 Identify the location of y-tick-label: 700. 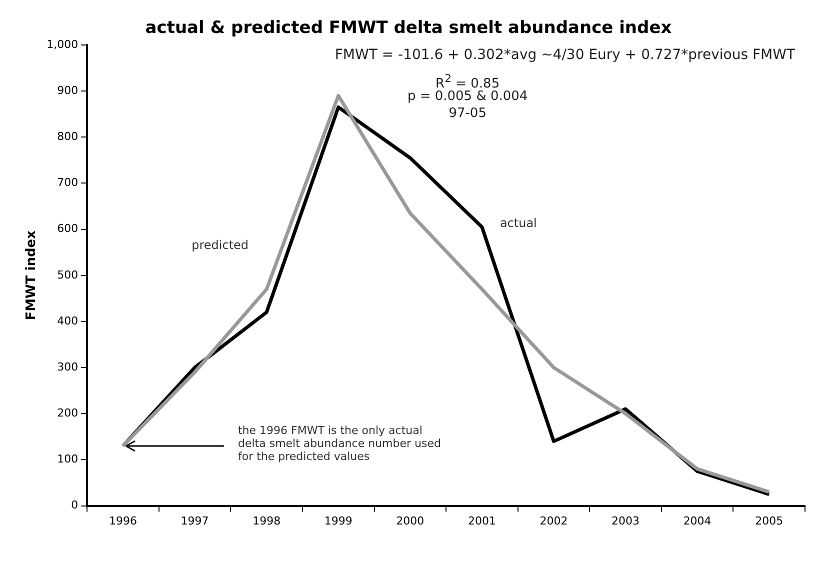
(67, 183).